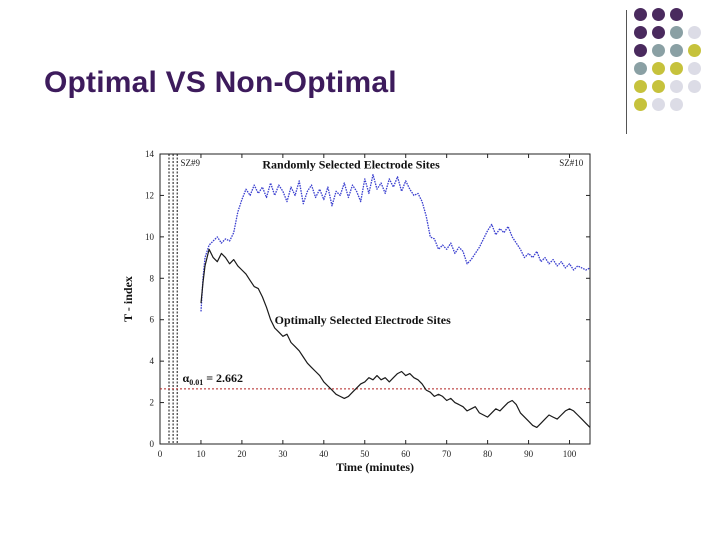  Describe the element at coordinates (406, 454) in the screenshot. I see `x-tick-label: 60` at that location.